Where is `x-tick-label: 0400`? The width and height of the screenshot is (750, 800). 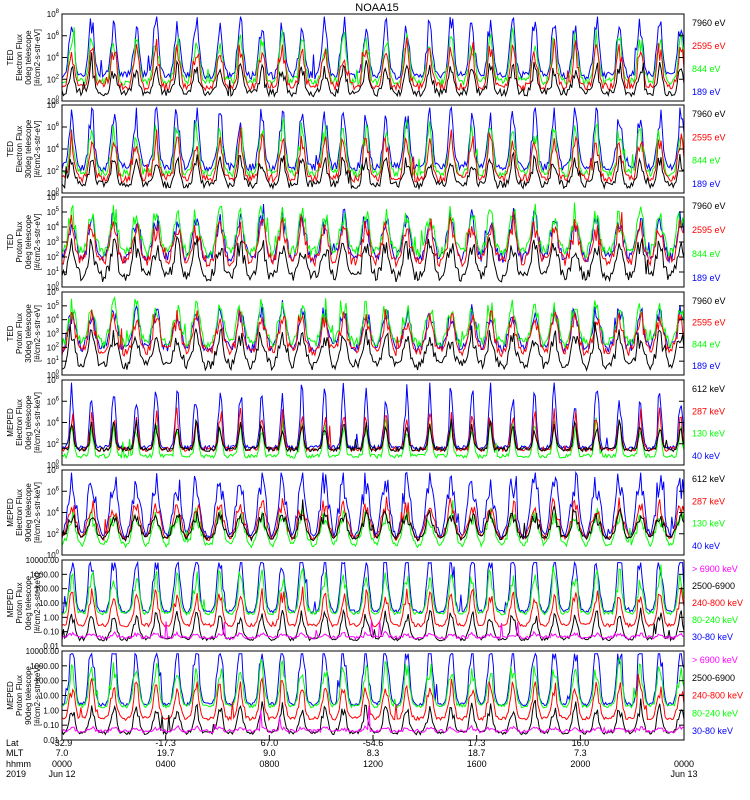
x-tick-label: 0400 is located at coordinates (166, 764).